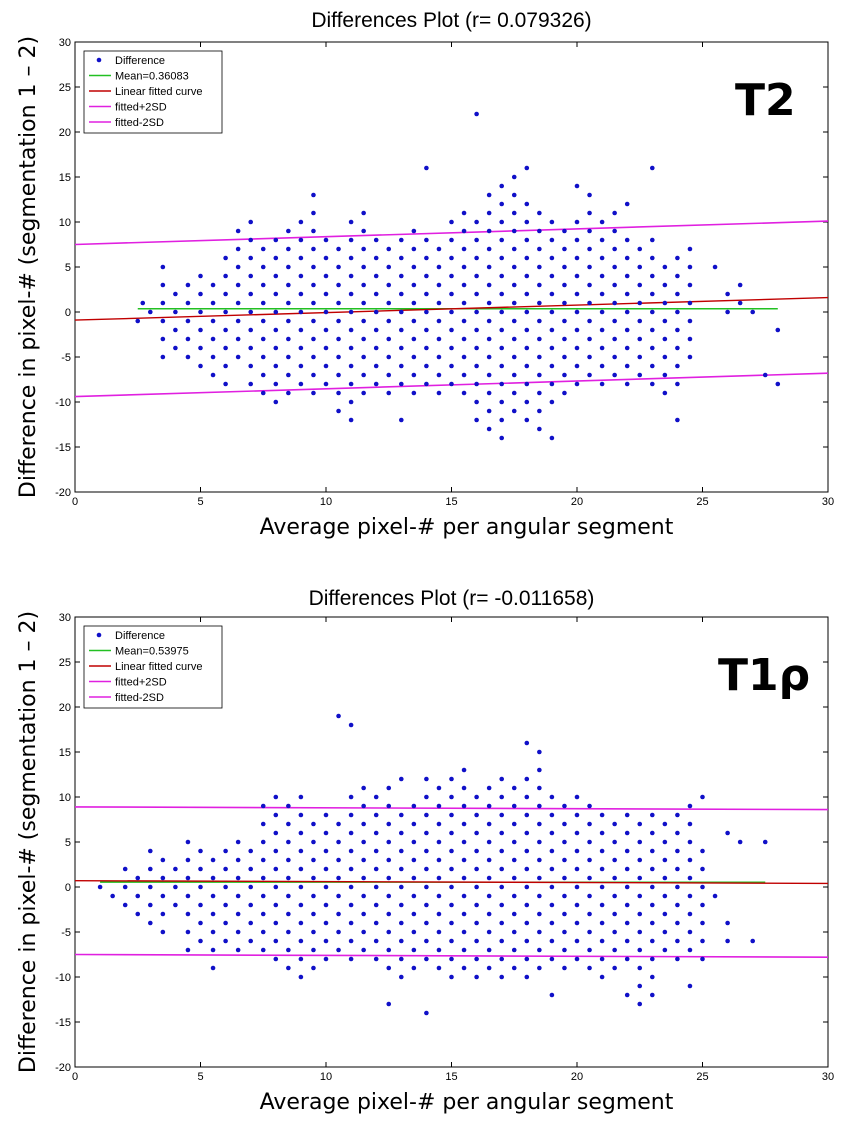 The width and height of the screenshot is (844, 1127). What do you see at coordinates (152, 77) in the screenshot?
I see `legend-entry: Mean=0.36083` at bounding box center [152, 77].